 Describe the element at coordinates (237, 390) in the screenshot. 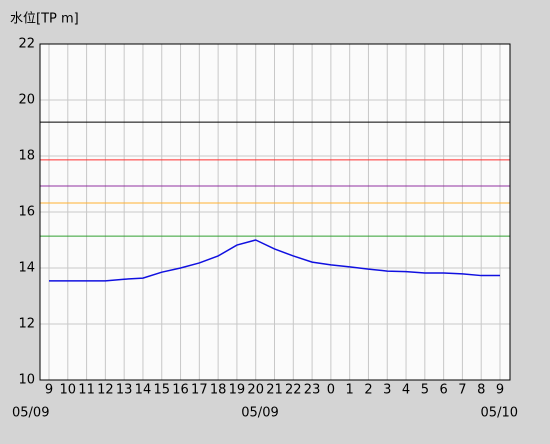

I see `x-tick-label: 19` at that location.